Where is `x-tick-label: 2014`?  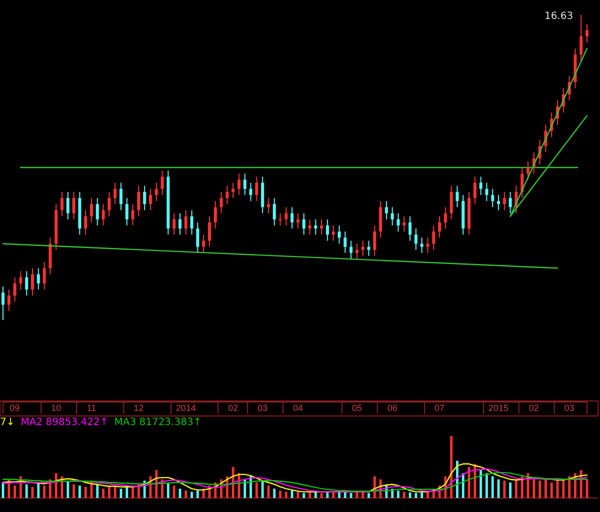
x-tick-label: 2014 is located at coordinates (186, 408).